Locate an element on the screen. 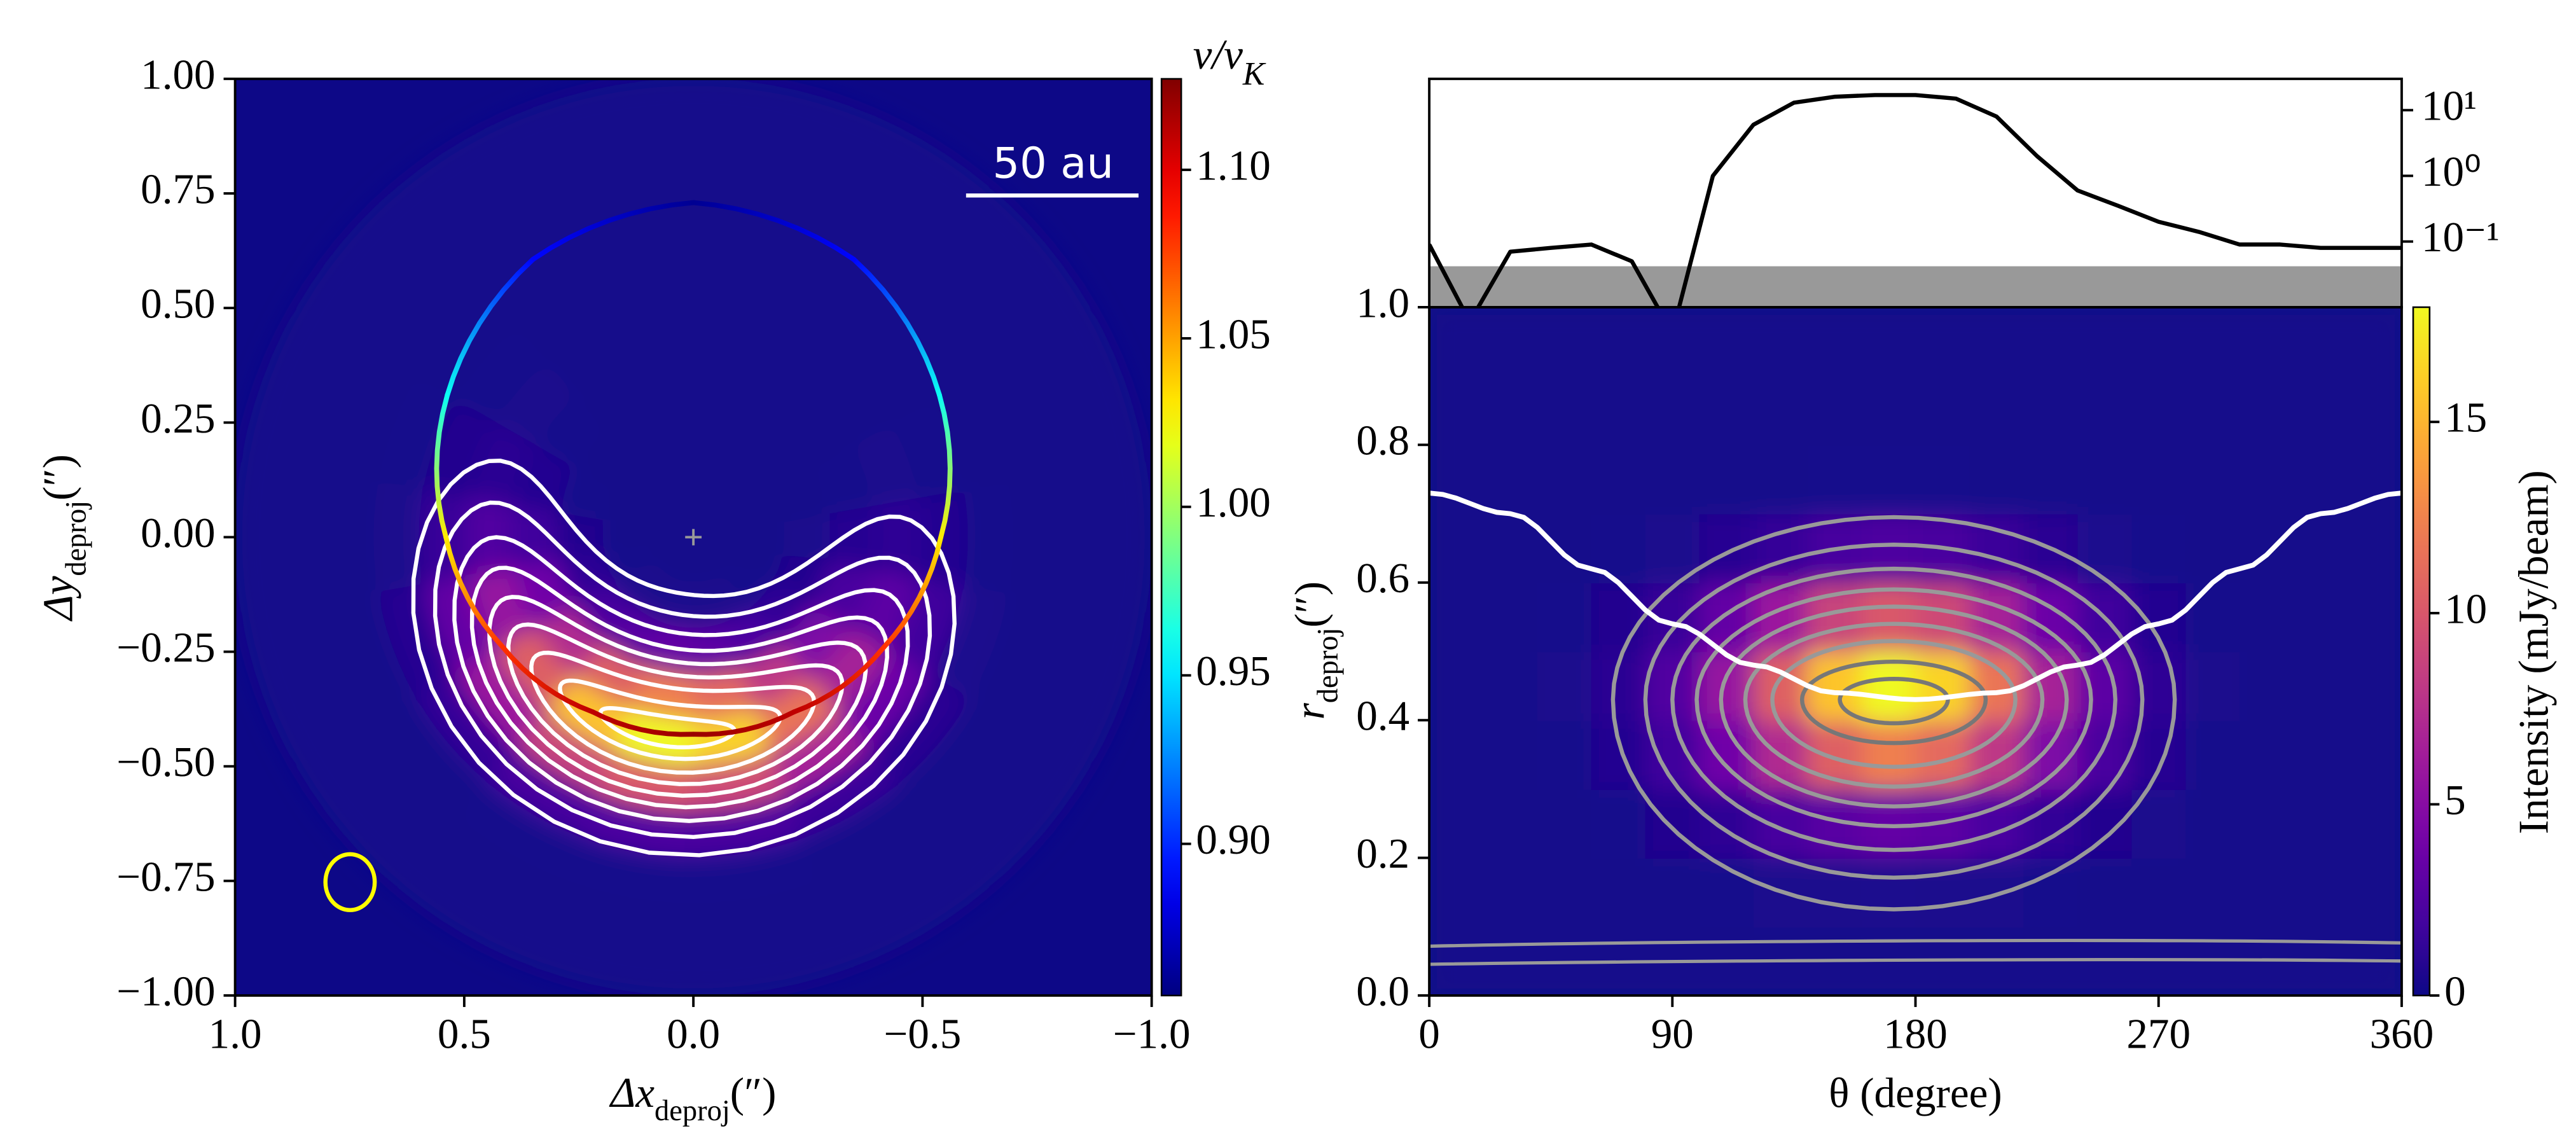  label-sub: K is located at coordinates (1254, 74).